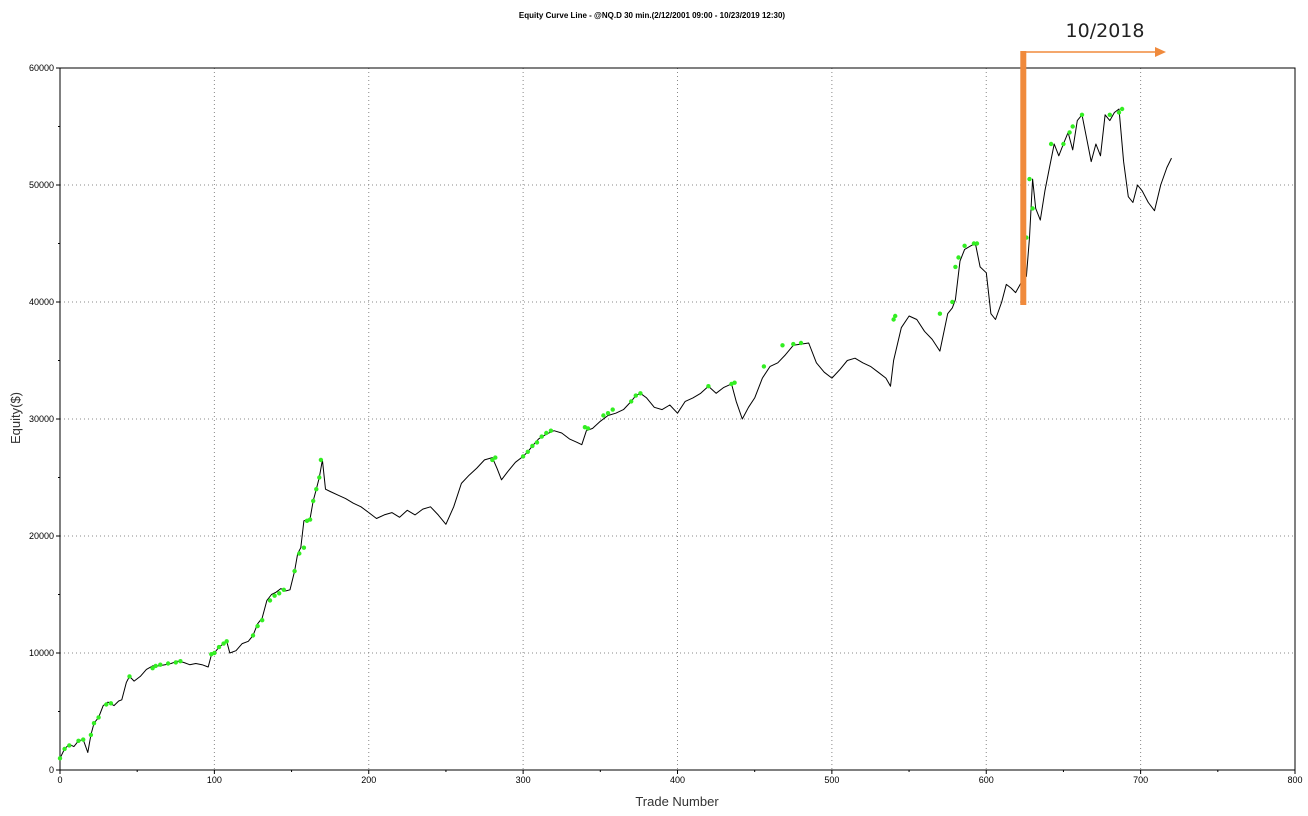  Describe the element at coordinates (15, 418) in the screenshot. I see `y-axis-label: Equity($)` at that location.